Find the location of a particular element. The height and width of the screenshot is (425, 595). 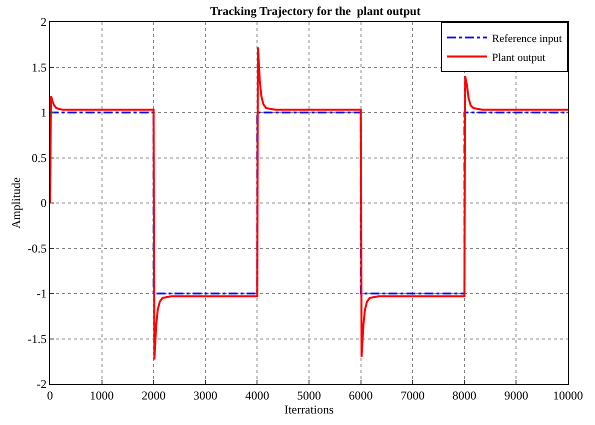

x-tick-label: 1000 is located at coordinates (102, 395).